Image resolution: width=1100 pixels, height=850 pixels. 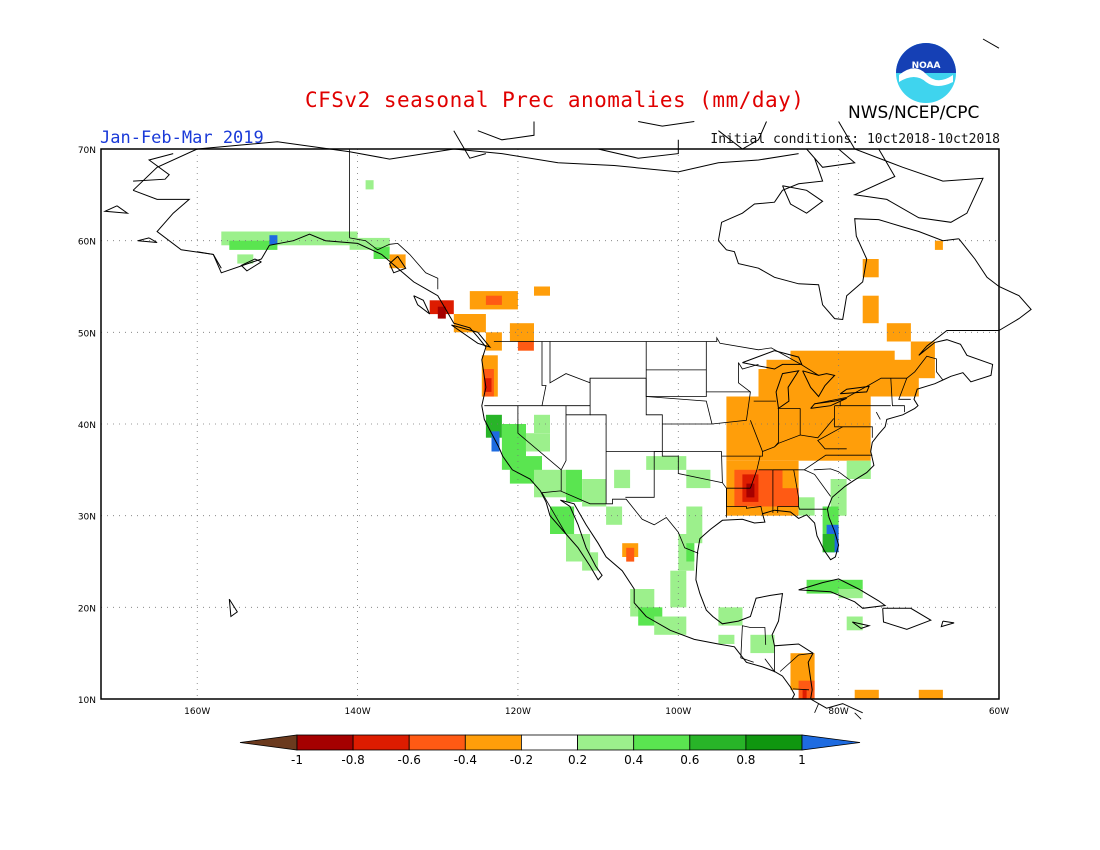 I want to click on lat-label: 60N, so click(x=87, y=243).